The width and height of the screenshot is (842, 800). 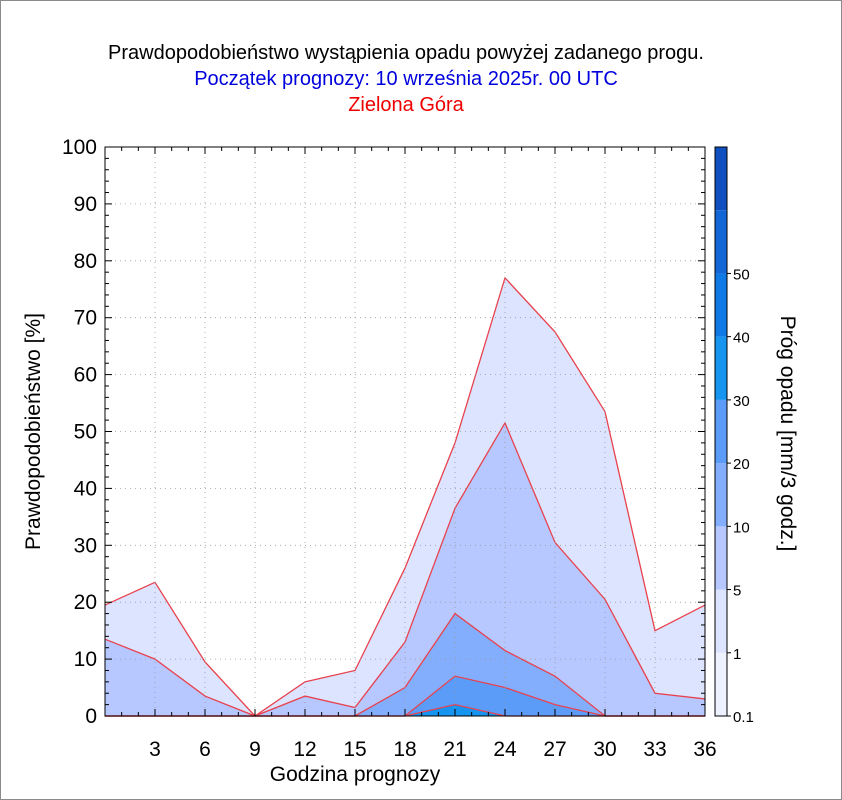 I want to click on x-tick-label: 21, so click(x=454, y=749).